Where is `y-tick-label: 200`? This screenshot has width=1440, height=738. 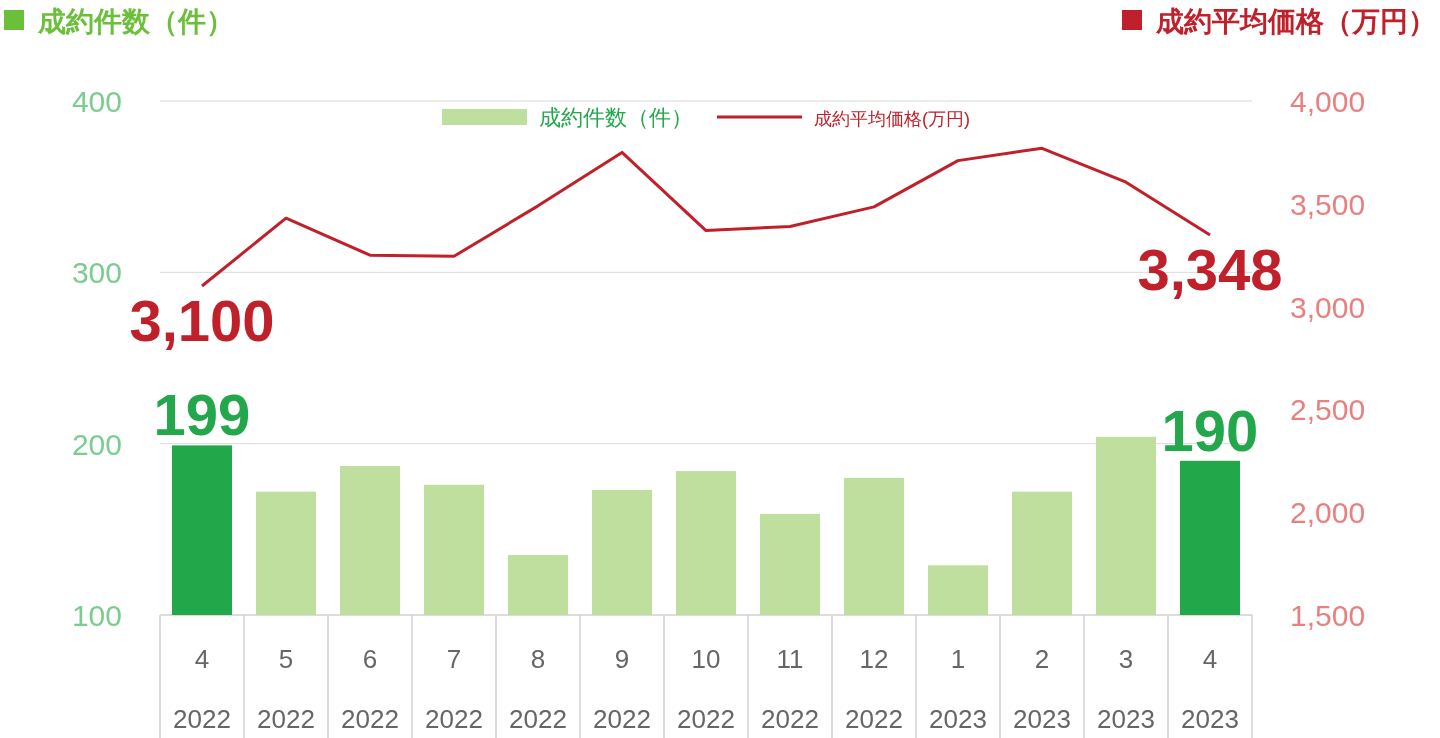 y-tick-label: 200 is located at coordinates (96, 444).